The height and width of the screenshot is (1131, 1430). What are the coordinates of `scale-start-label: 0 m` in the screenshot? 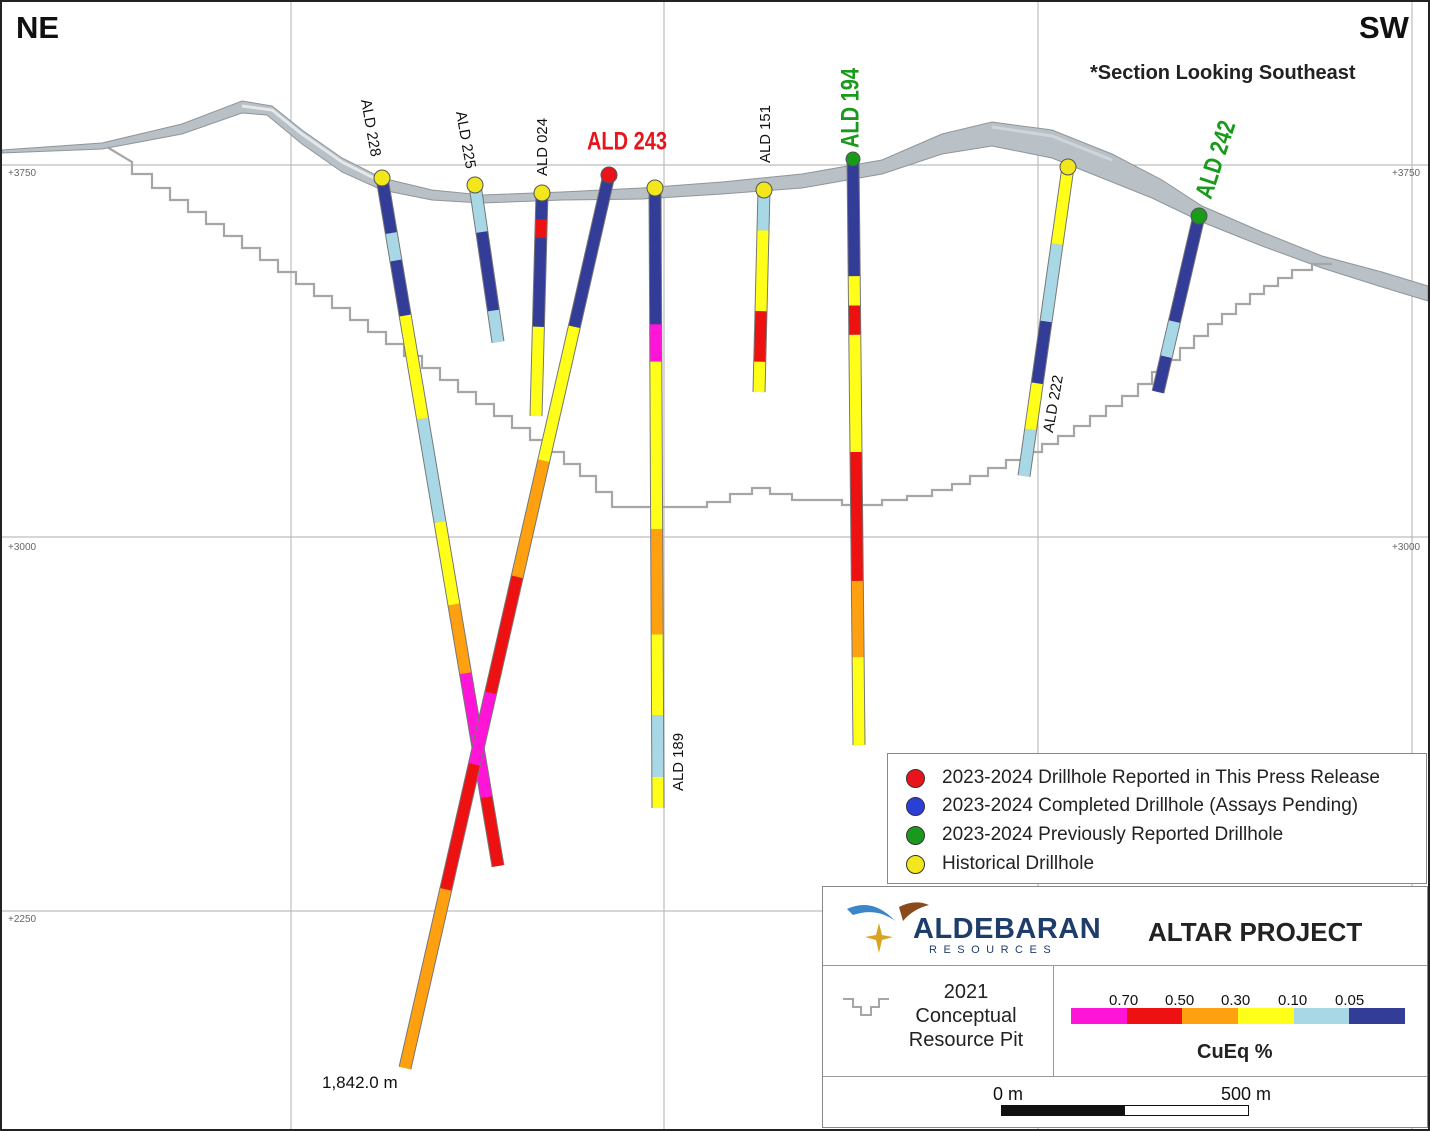 It's located at (1008, 1094).